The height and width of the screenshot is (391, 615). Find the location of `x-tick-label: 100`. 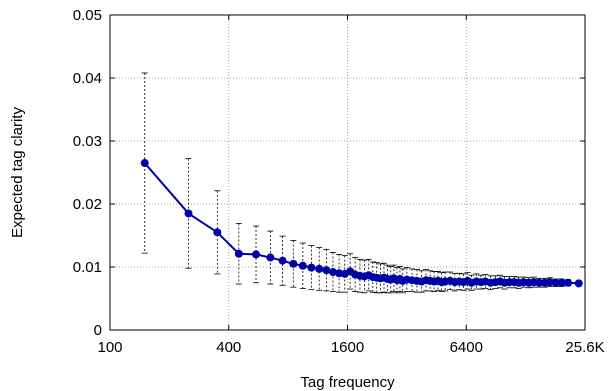

x-tick-label: 100 is located at coordinates (109, 347).